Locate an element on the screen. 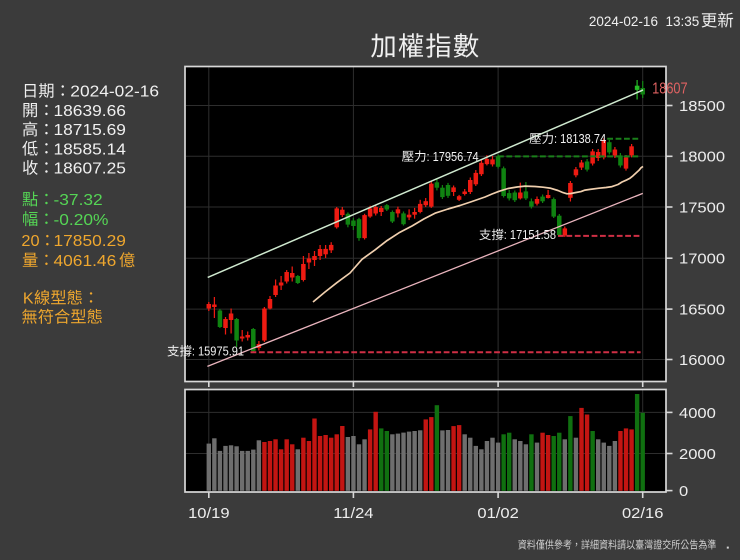  svg-text:: 18138.74: : 18138.74 is located at coordinates (580, 138).